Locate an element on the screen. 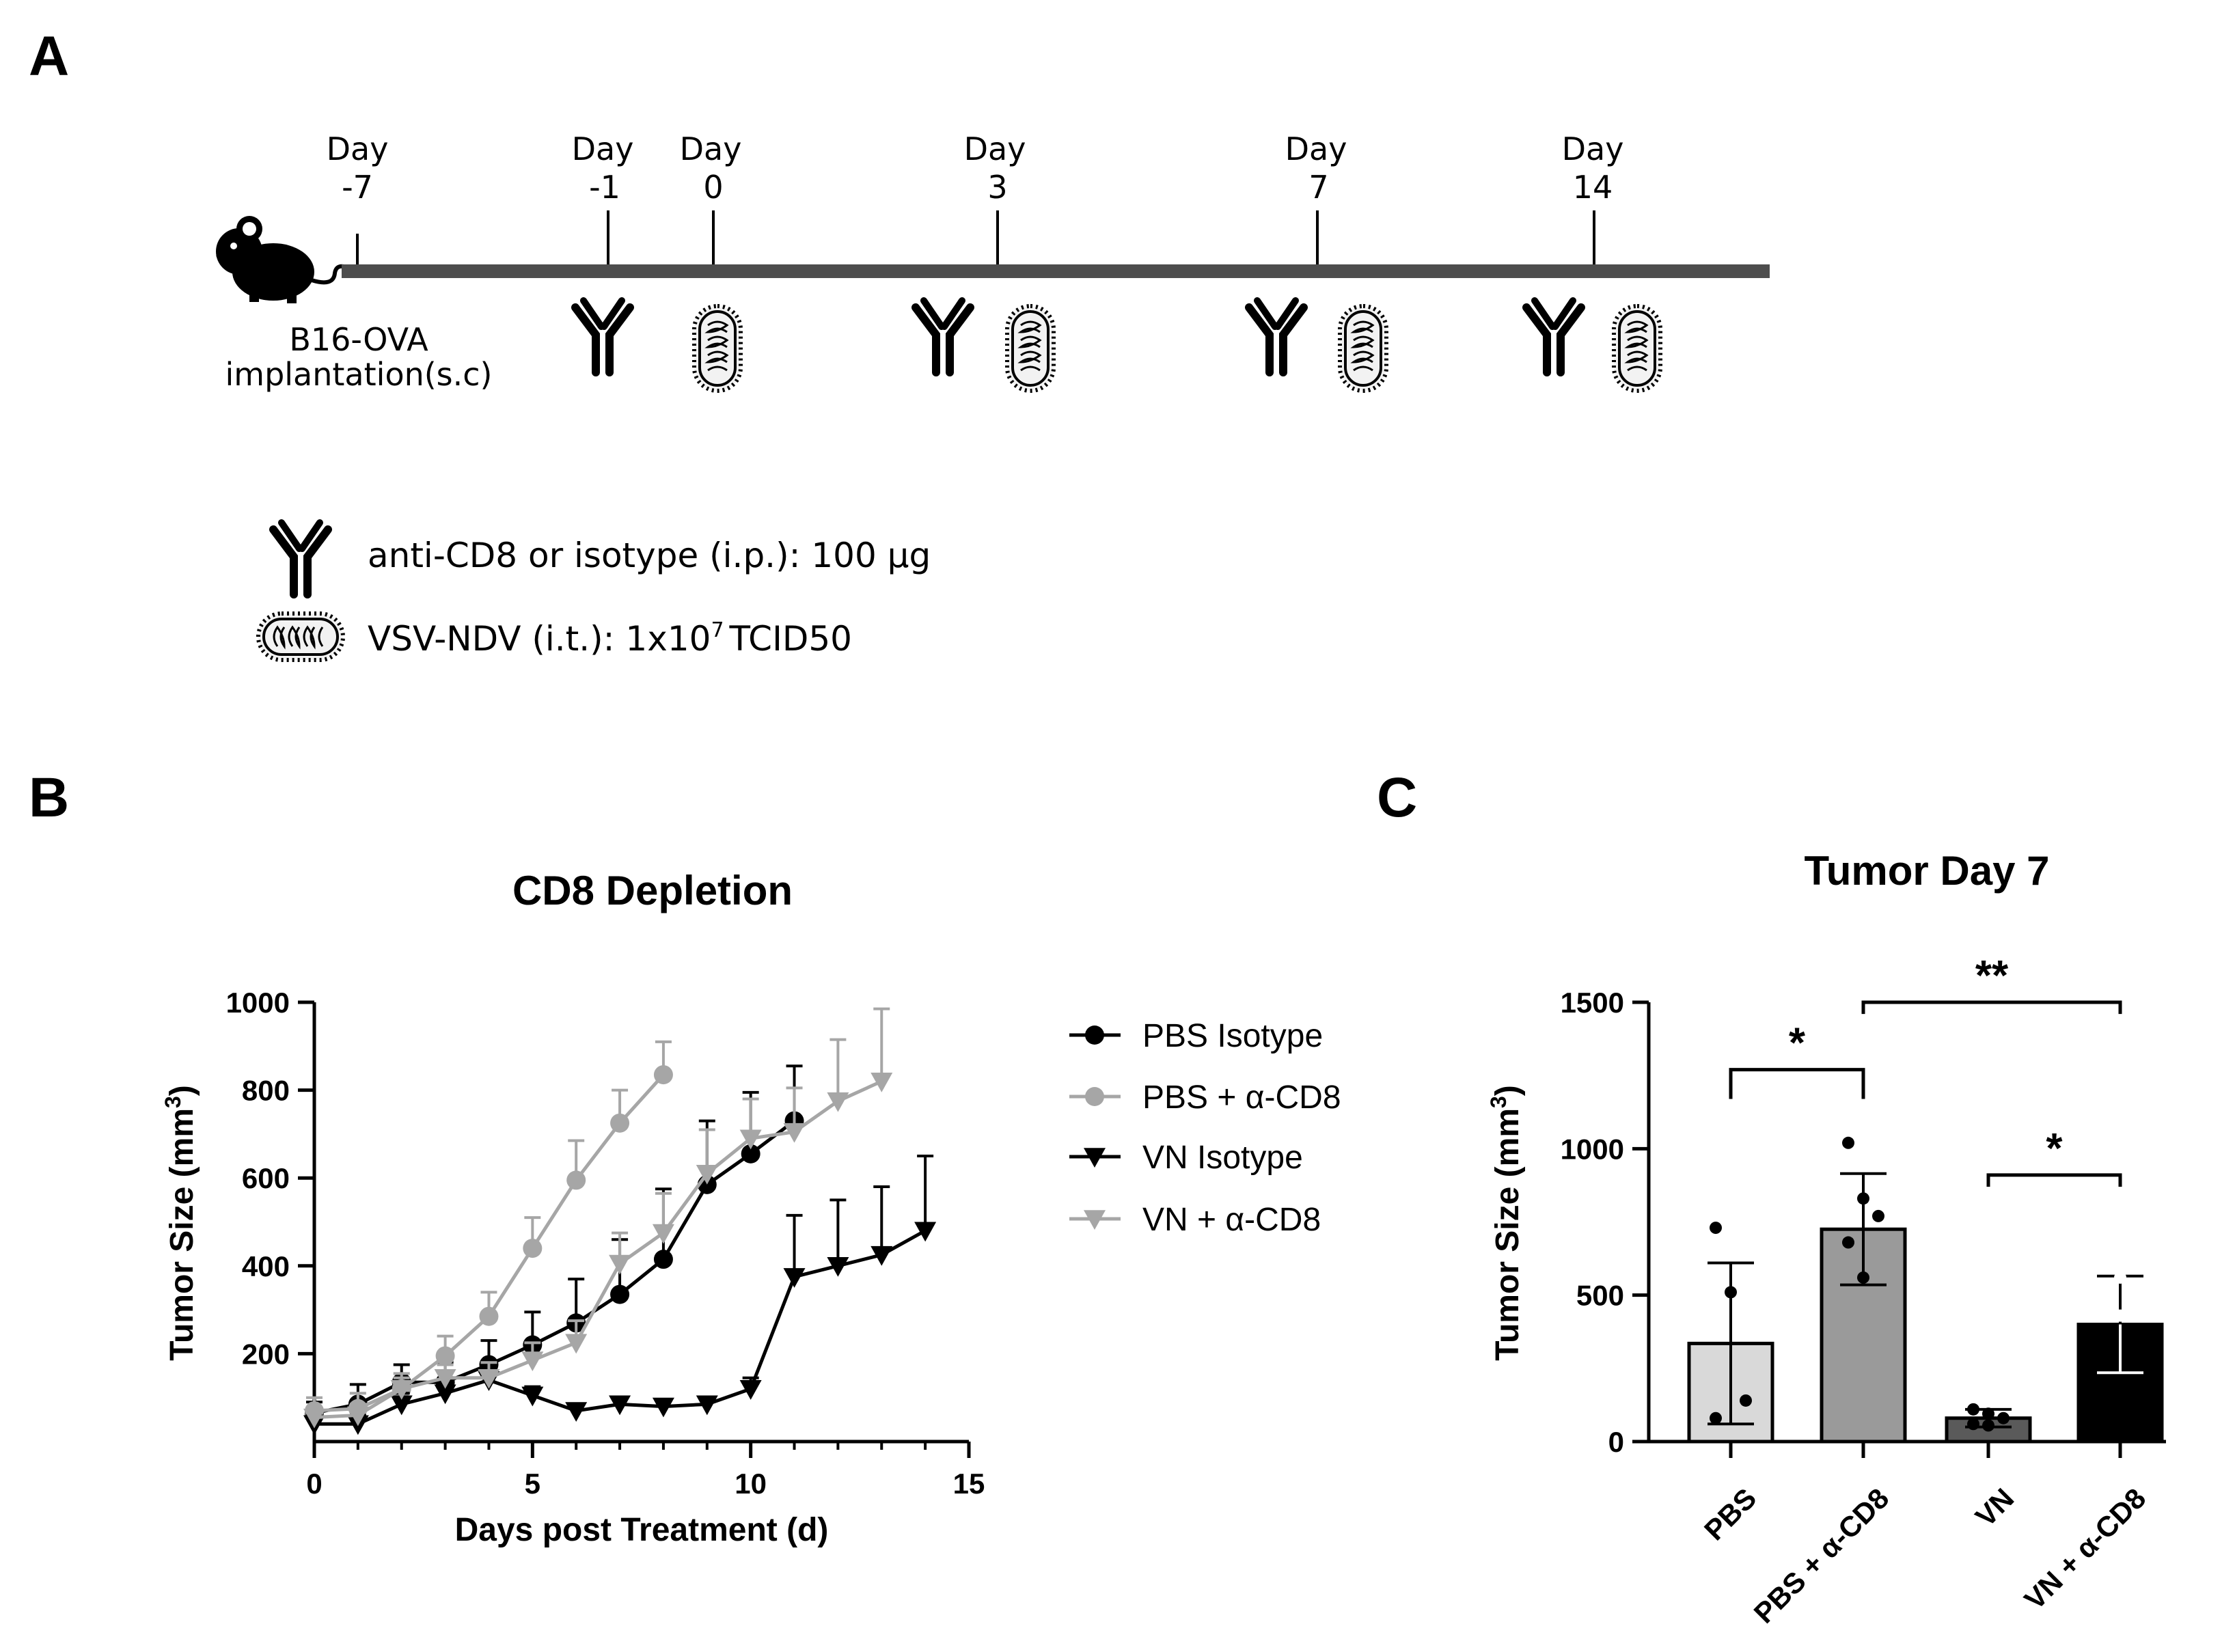 The image size is (2235, 1652). x-tick-label: 15 is located at coordinates (969, 1484).